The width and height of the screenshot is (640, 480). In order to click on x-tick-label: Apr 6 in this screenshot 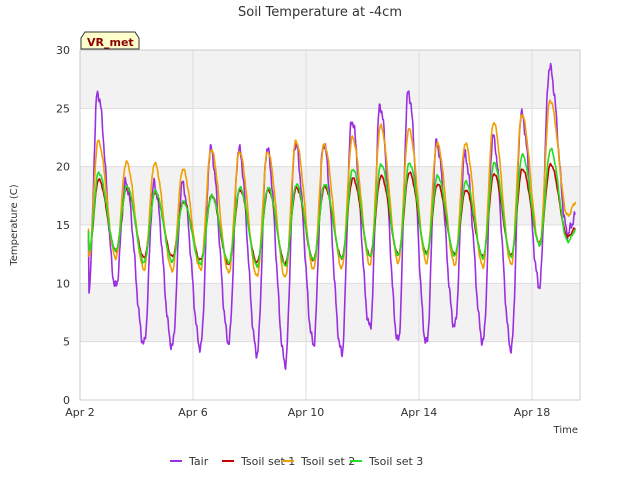, I will do `click(193, 412)`.